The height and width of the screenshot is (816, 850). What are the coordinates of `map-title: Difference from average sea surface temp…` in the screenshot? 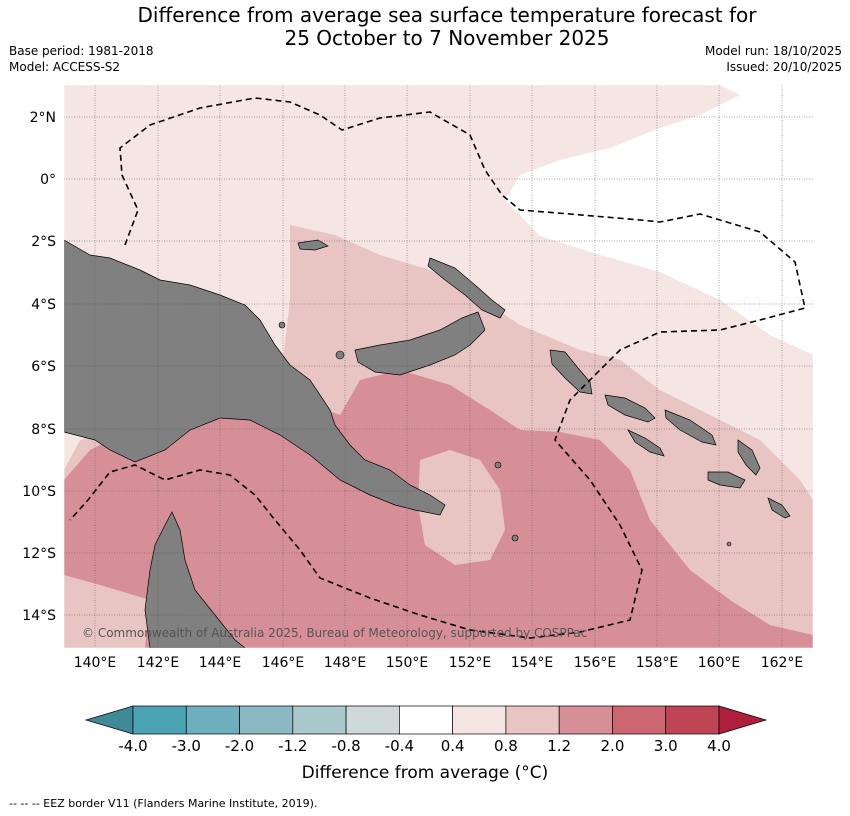 It's located at (425, 27).